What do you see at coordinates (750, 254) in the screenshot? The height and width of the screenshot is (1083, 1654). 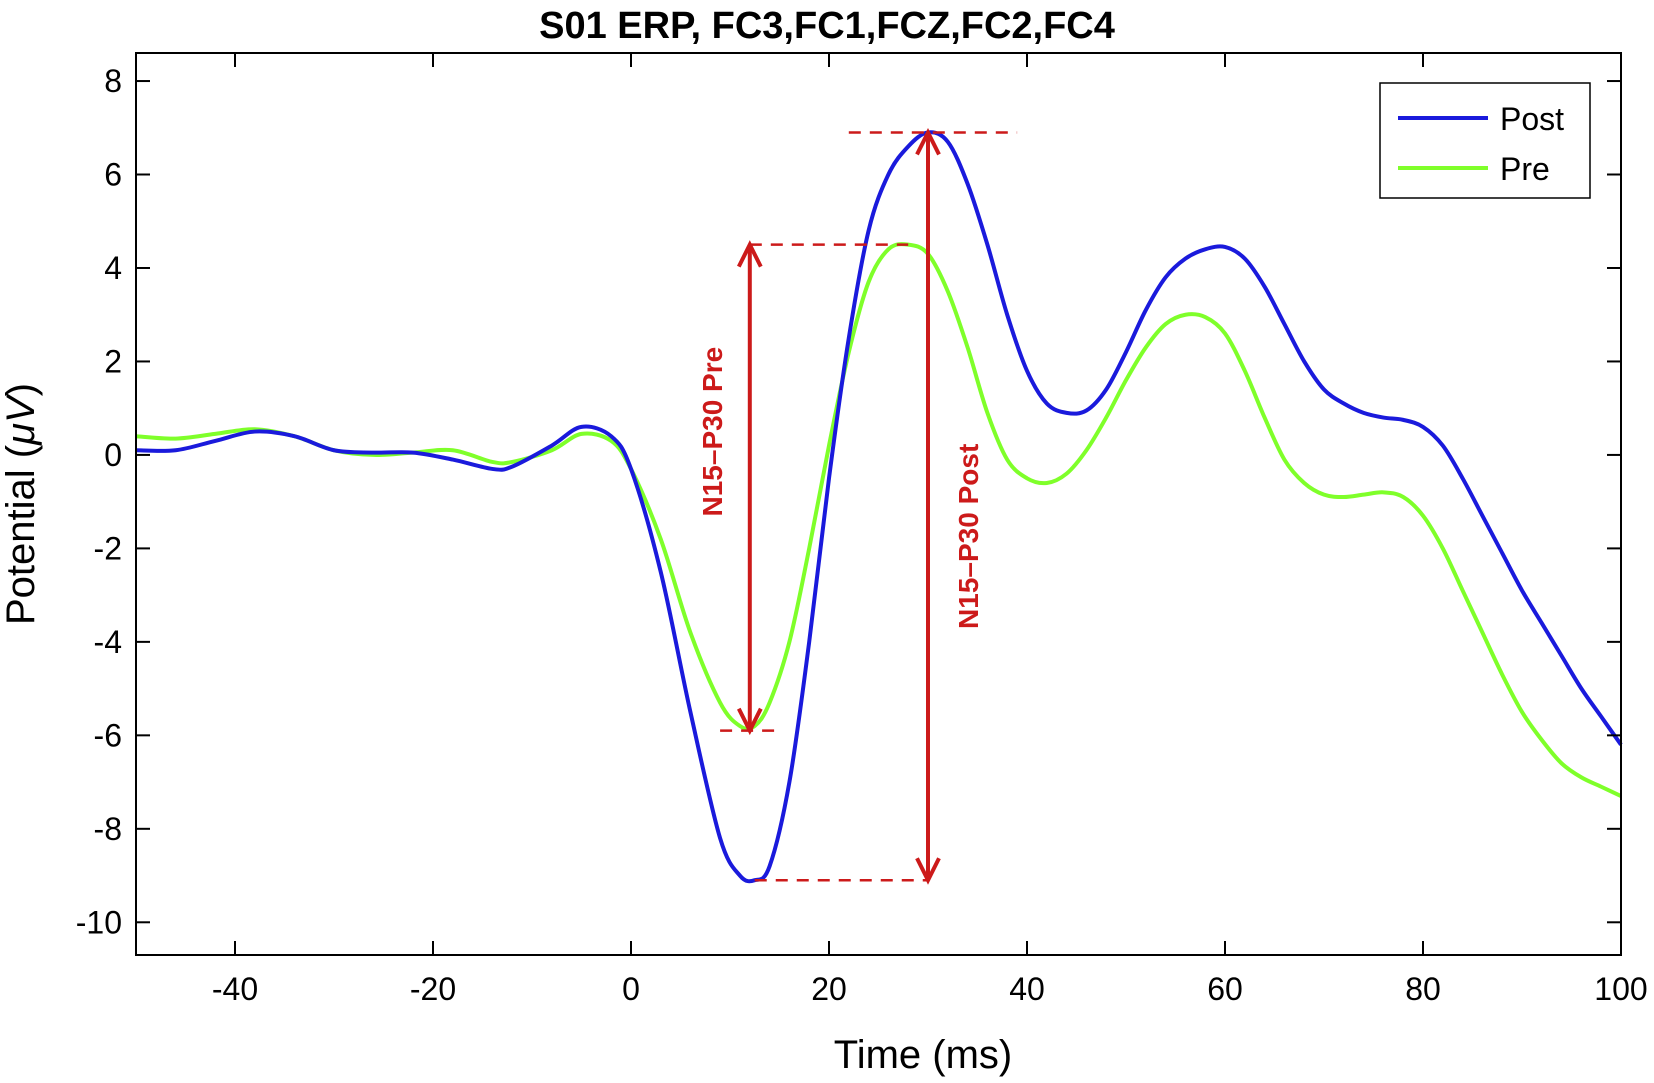 I see `pre-arrow-head-top` at bounding box center [750, 254].